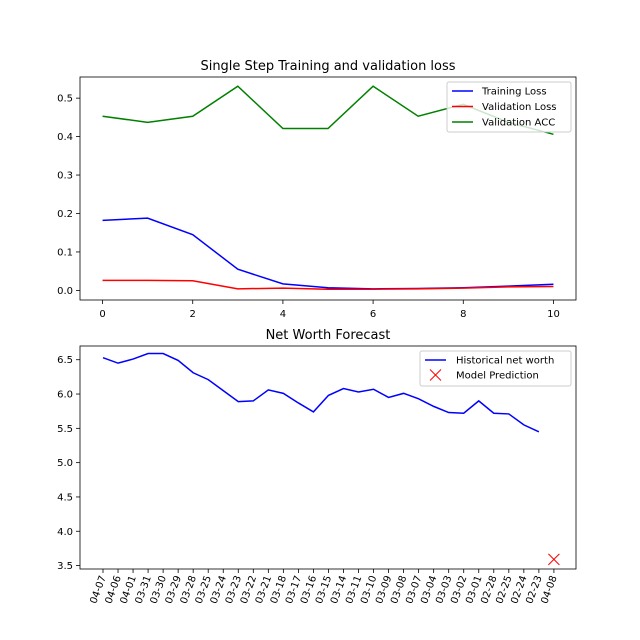  What do you see at coordinates (65, 176) in the screenshot?
I see `loss-y-tick-label: 0.3` at bounding box center [65, 176].